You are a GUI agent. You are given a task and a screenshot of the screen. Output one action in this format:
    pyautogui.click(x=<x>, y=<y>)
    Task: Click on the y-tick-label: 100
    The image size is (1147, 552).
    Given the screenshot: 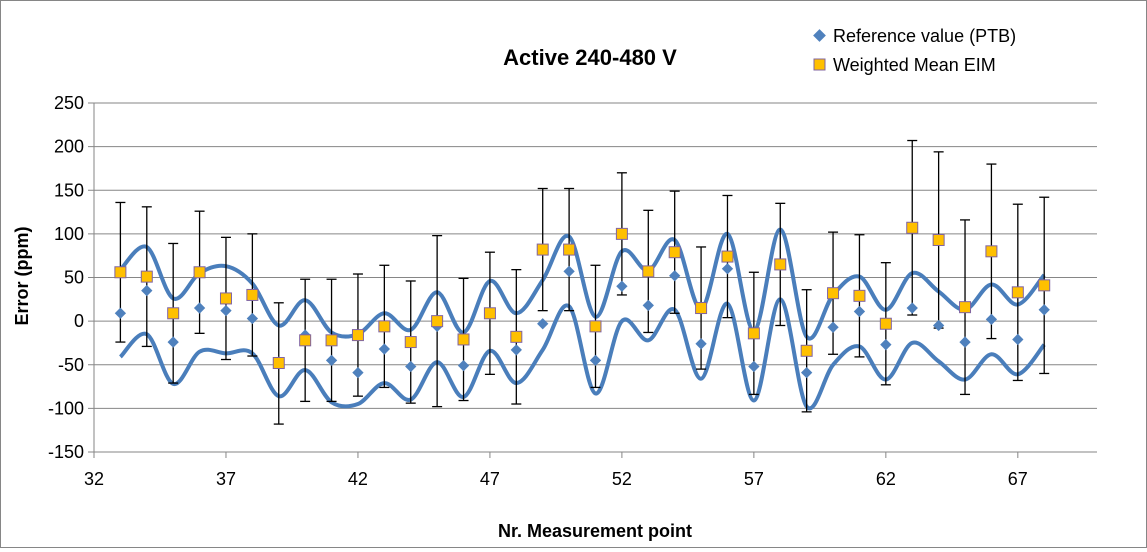 What is the action you would take?
    pyautogui.click(x=69, y=234)
    